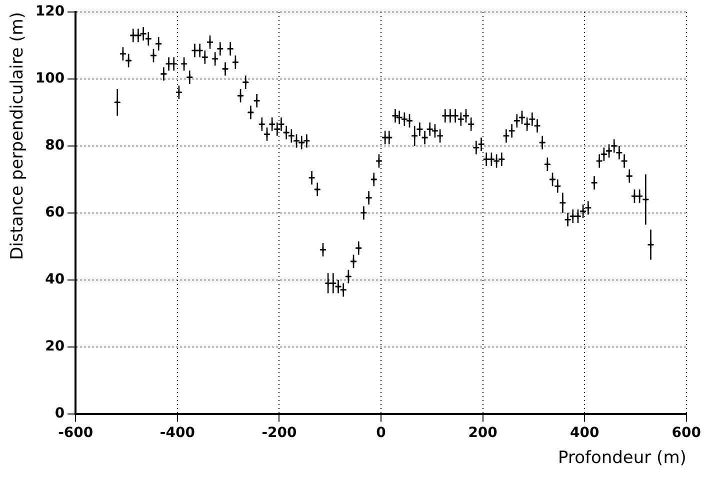 Image resolution: width=704 pixels, height=477 pixels. What do you see at coordinates (50, 78) in the screenshot?
I see `y-tick-label: 100` at bounding box center [50, 78].